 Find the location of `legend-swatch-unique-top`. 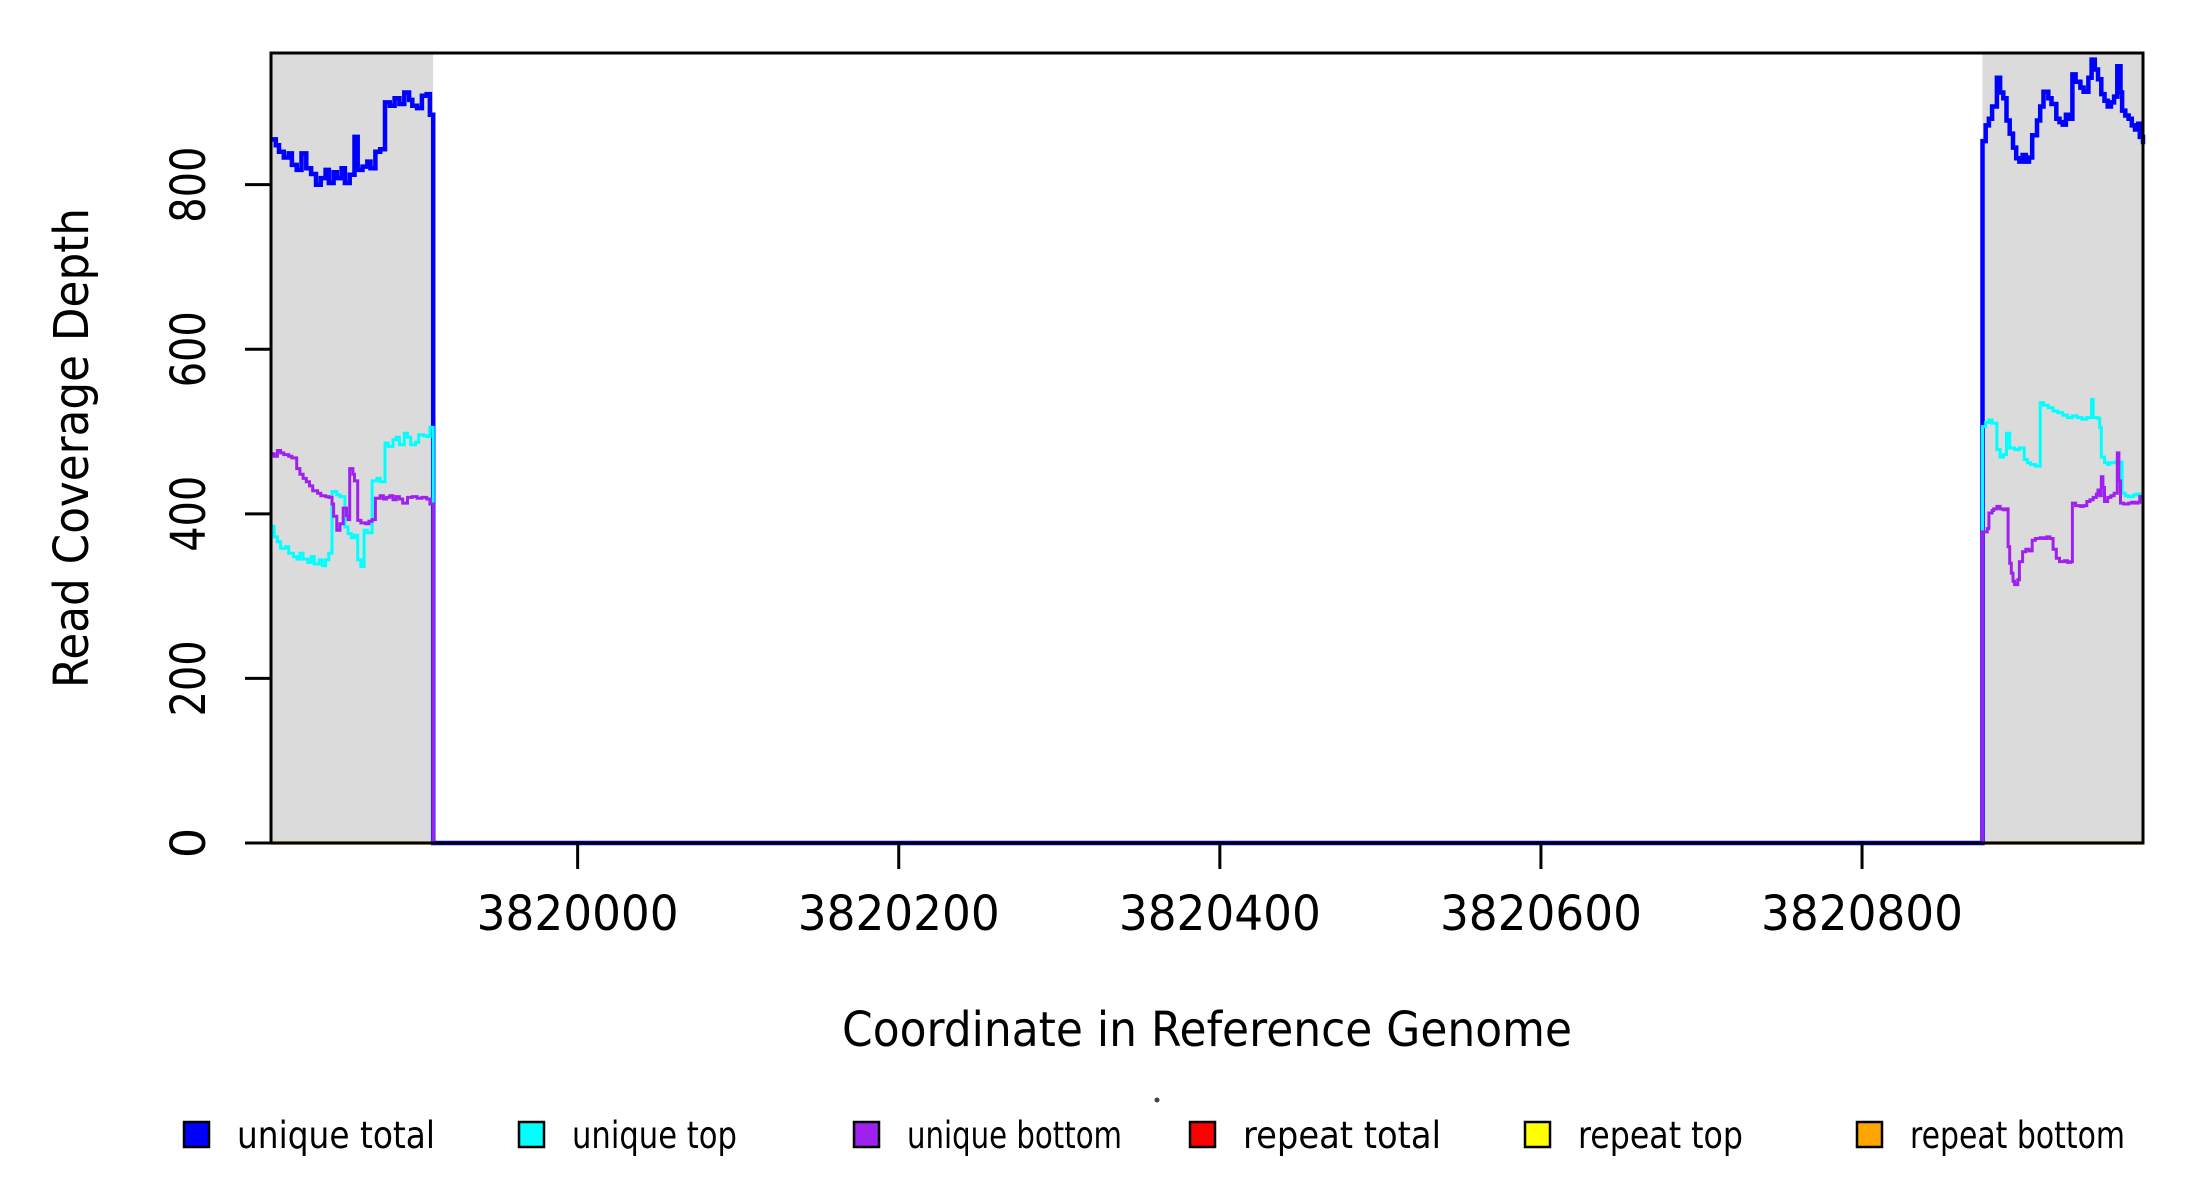

legend-swatch-unique-top is located at coordinates (531, 1134).